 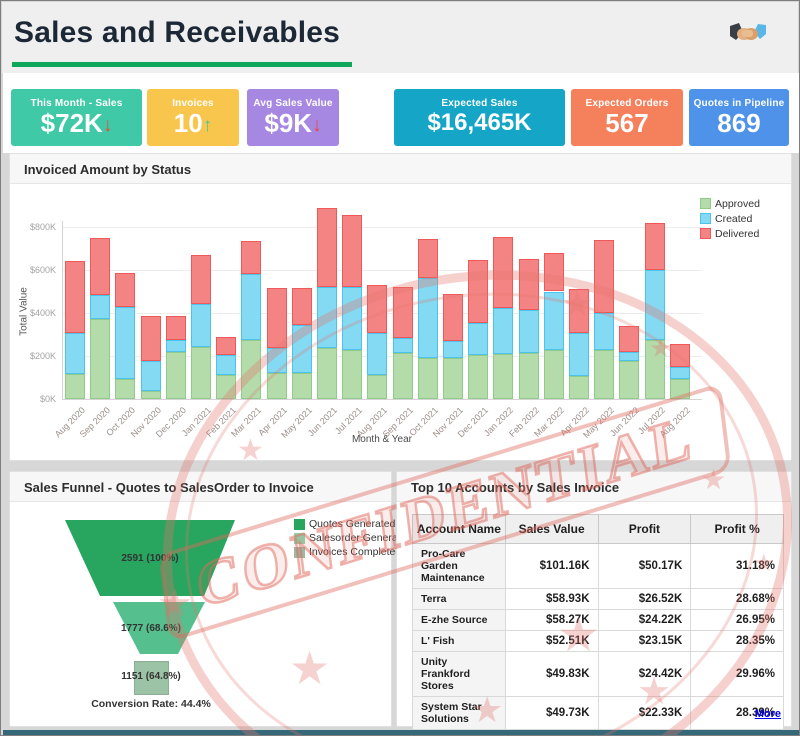 I want to click on kpi-card-this-month-sales: This Month - Sales $72K↓, so click(x=76, y=117).